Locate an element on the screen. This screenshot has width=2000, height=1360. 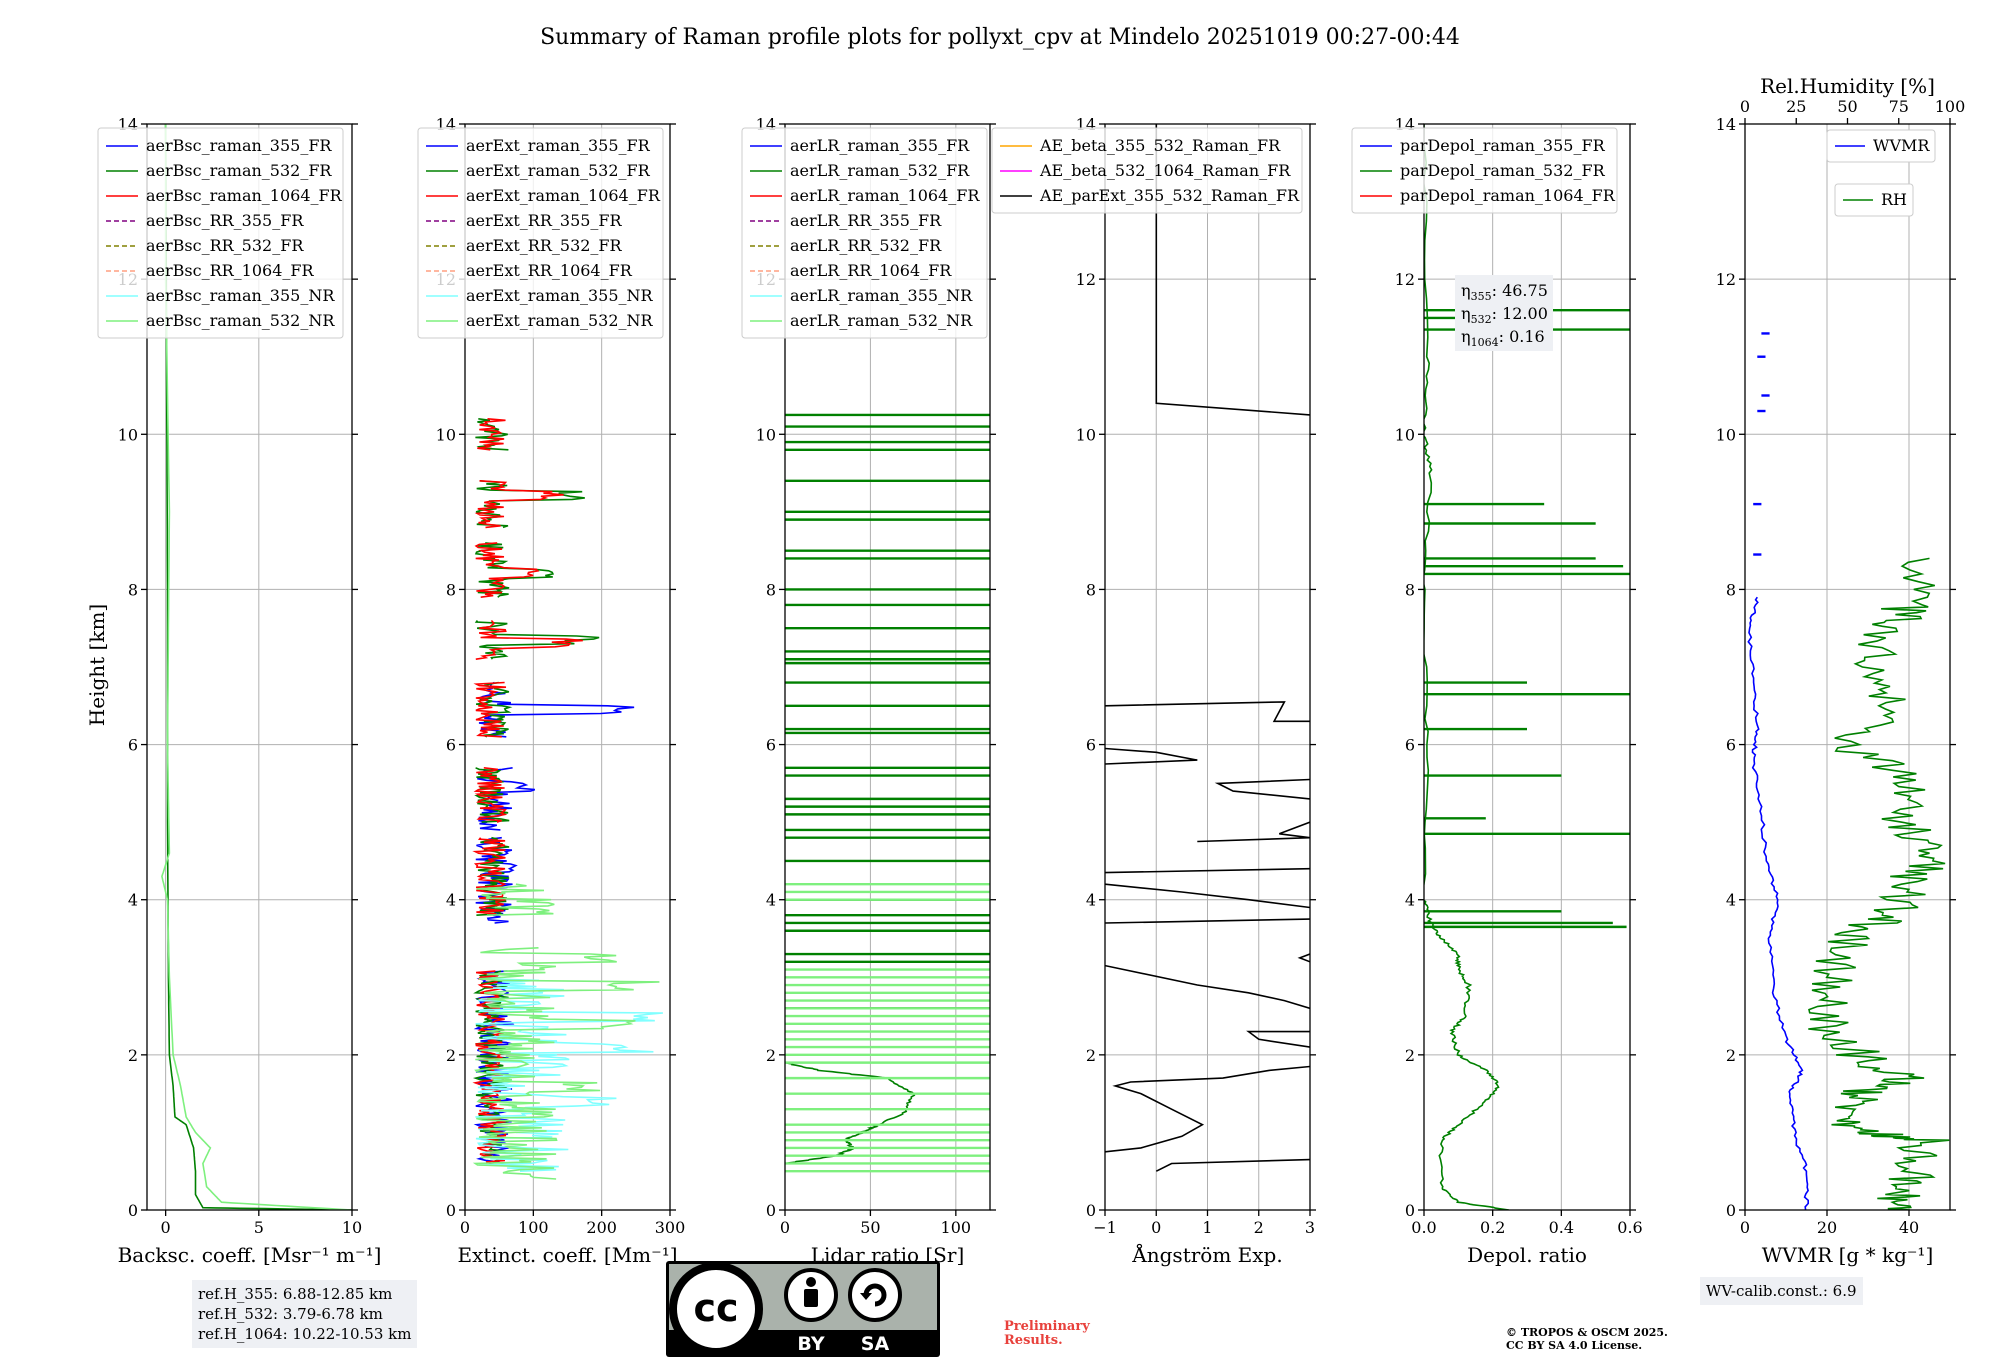
x-axis-label-wv: WVMR [g * kg⁻¹] is located at coordinates (1848, 1255).